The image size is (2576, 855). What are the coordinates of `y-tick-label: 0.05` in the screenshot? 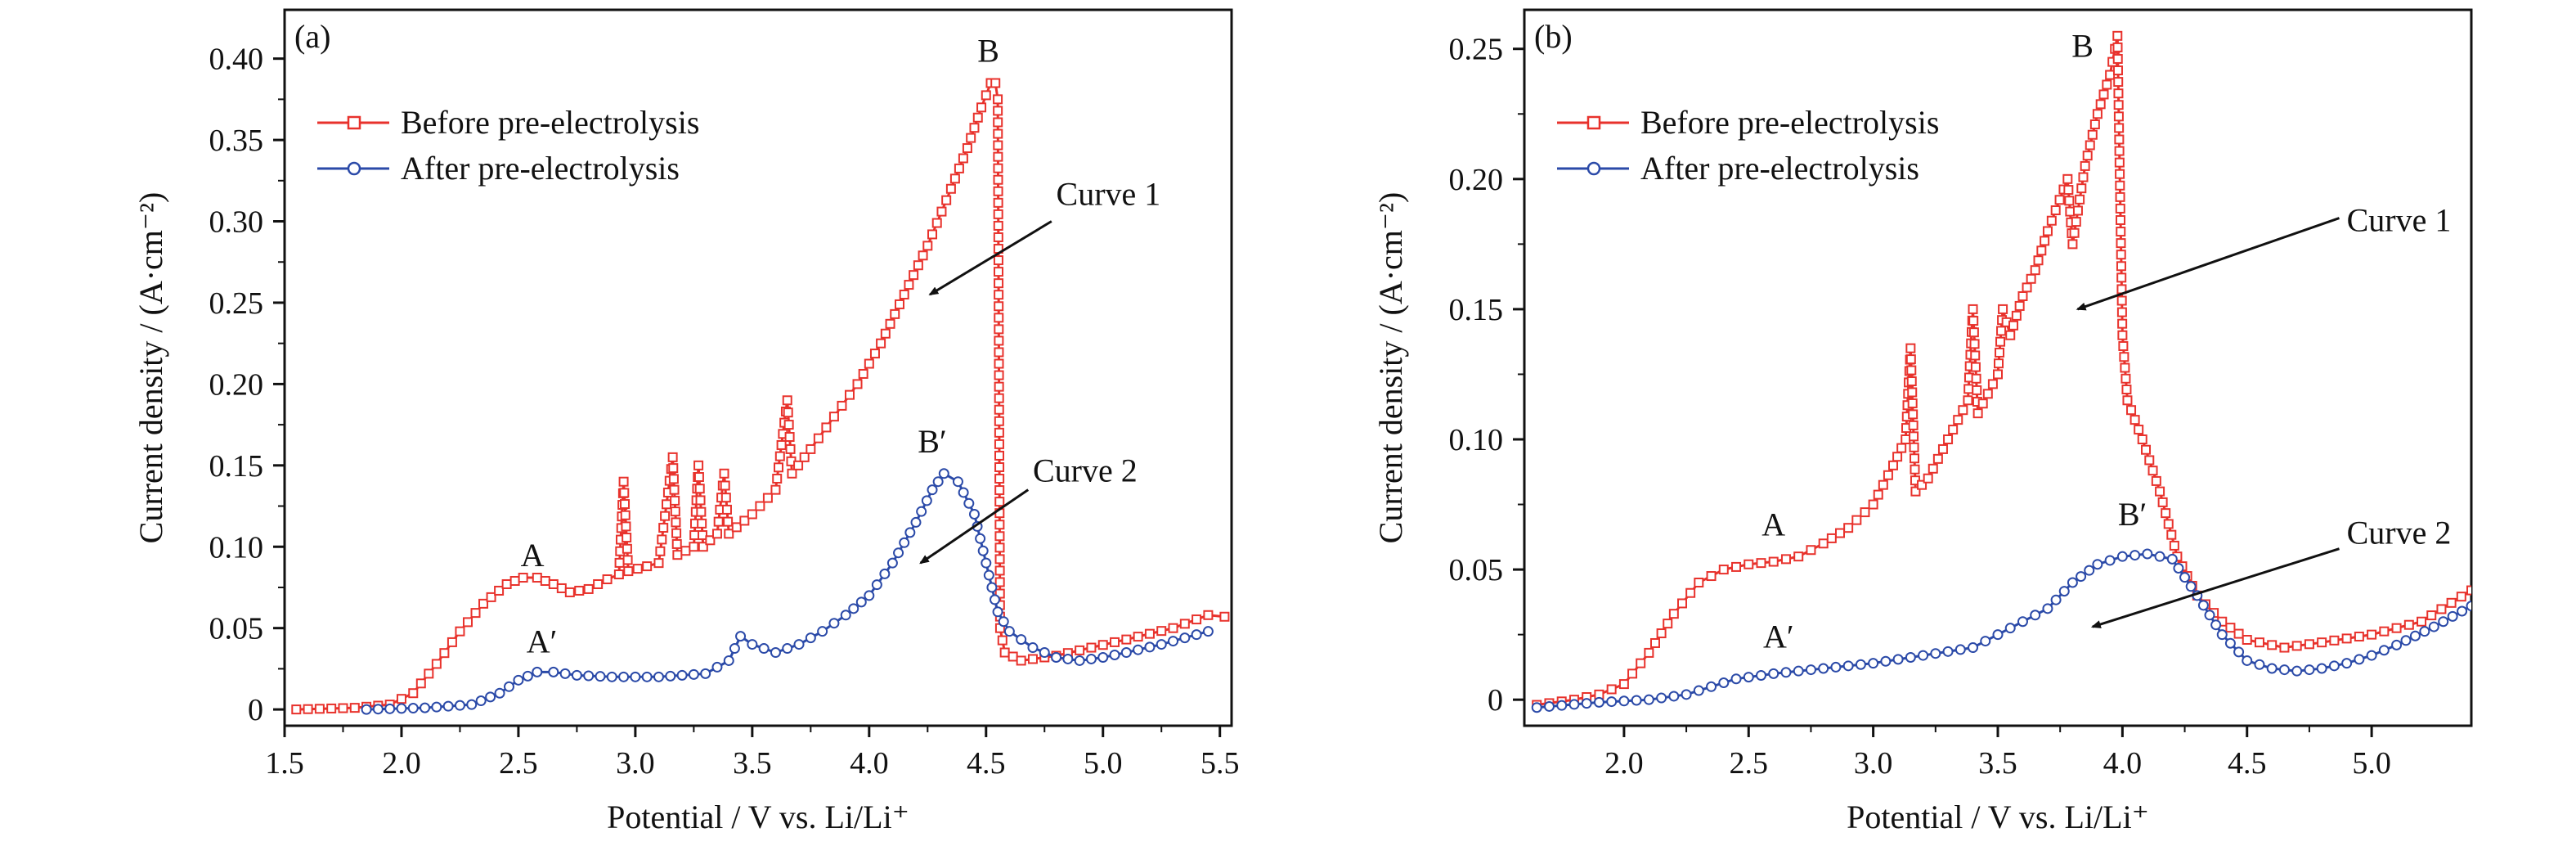 It's located at (236, 629).